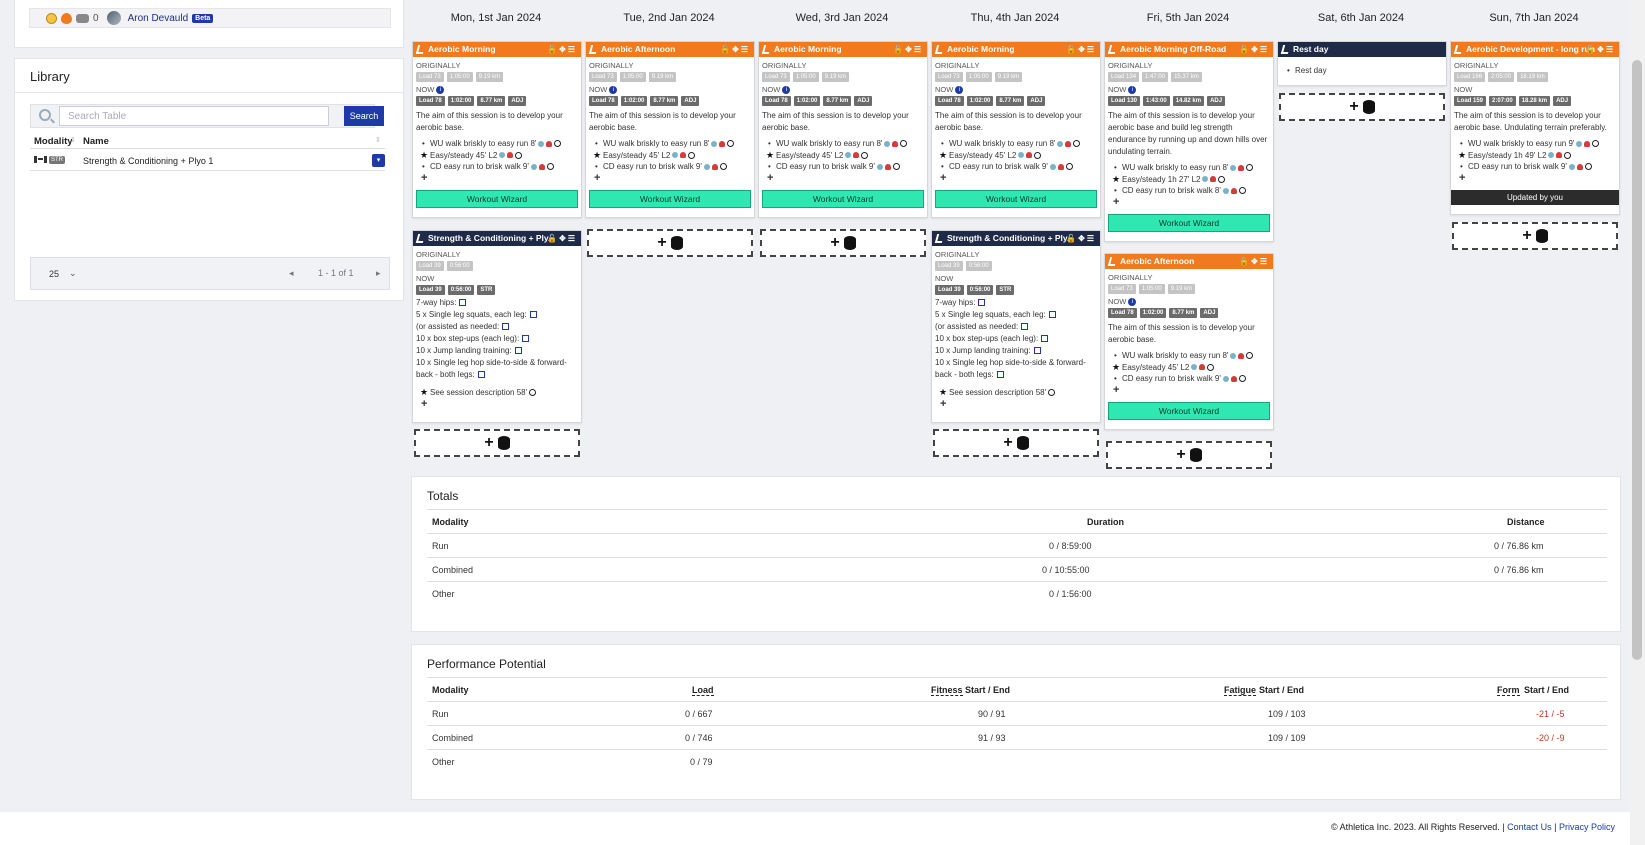 The image size is (1645, 845). What do you see at coordinates (1529, 827) in the screenshot?
I see `contact-link: Contact Us` at bounding box center [1529, 827].